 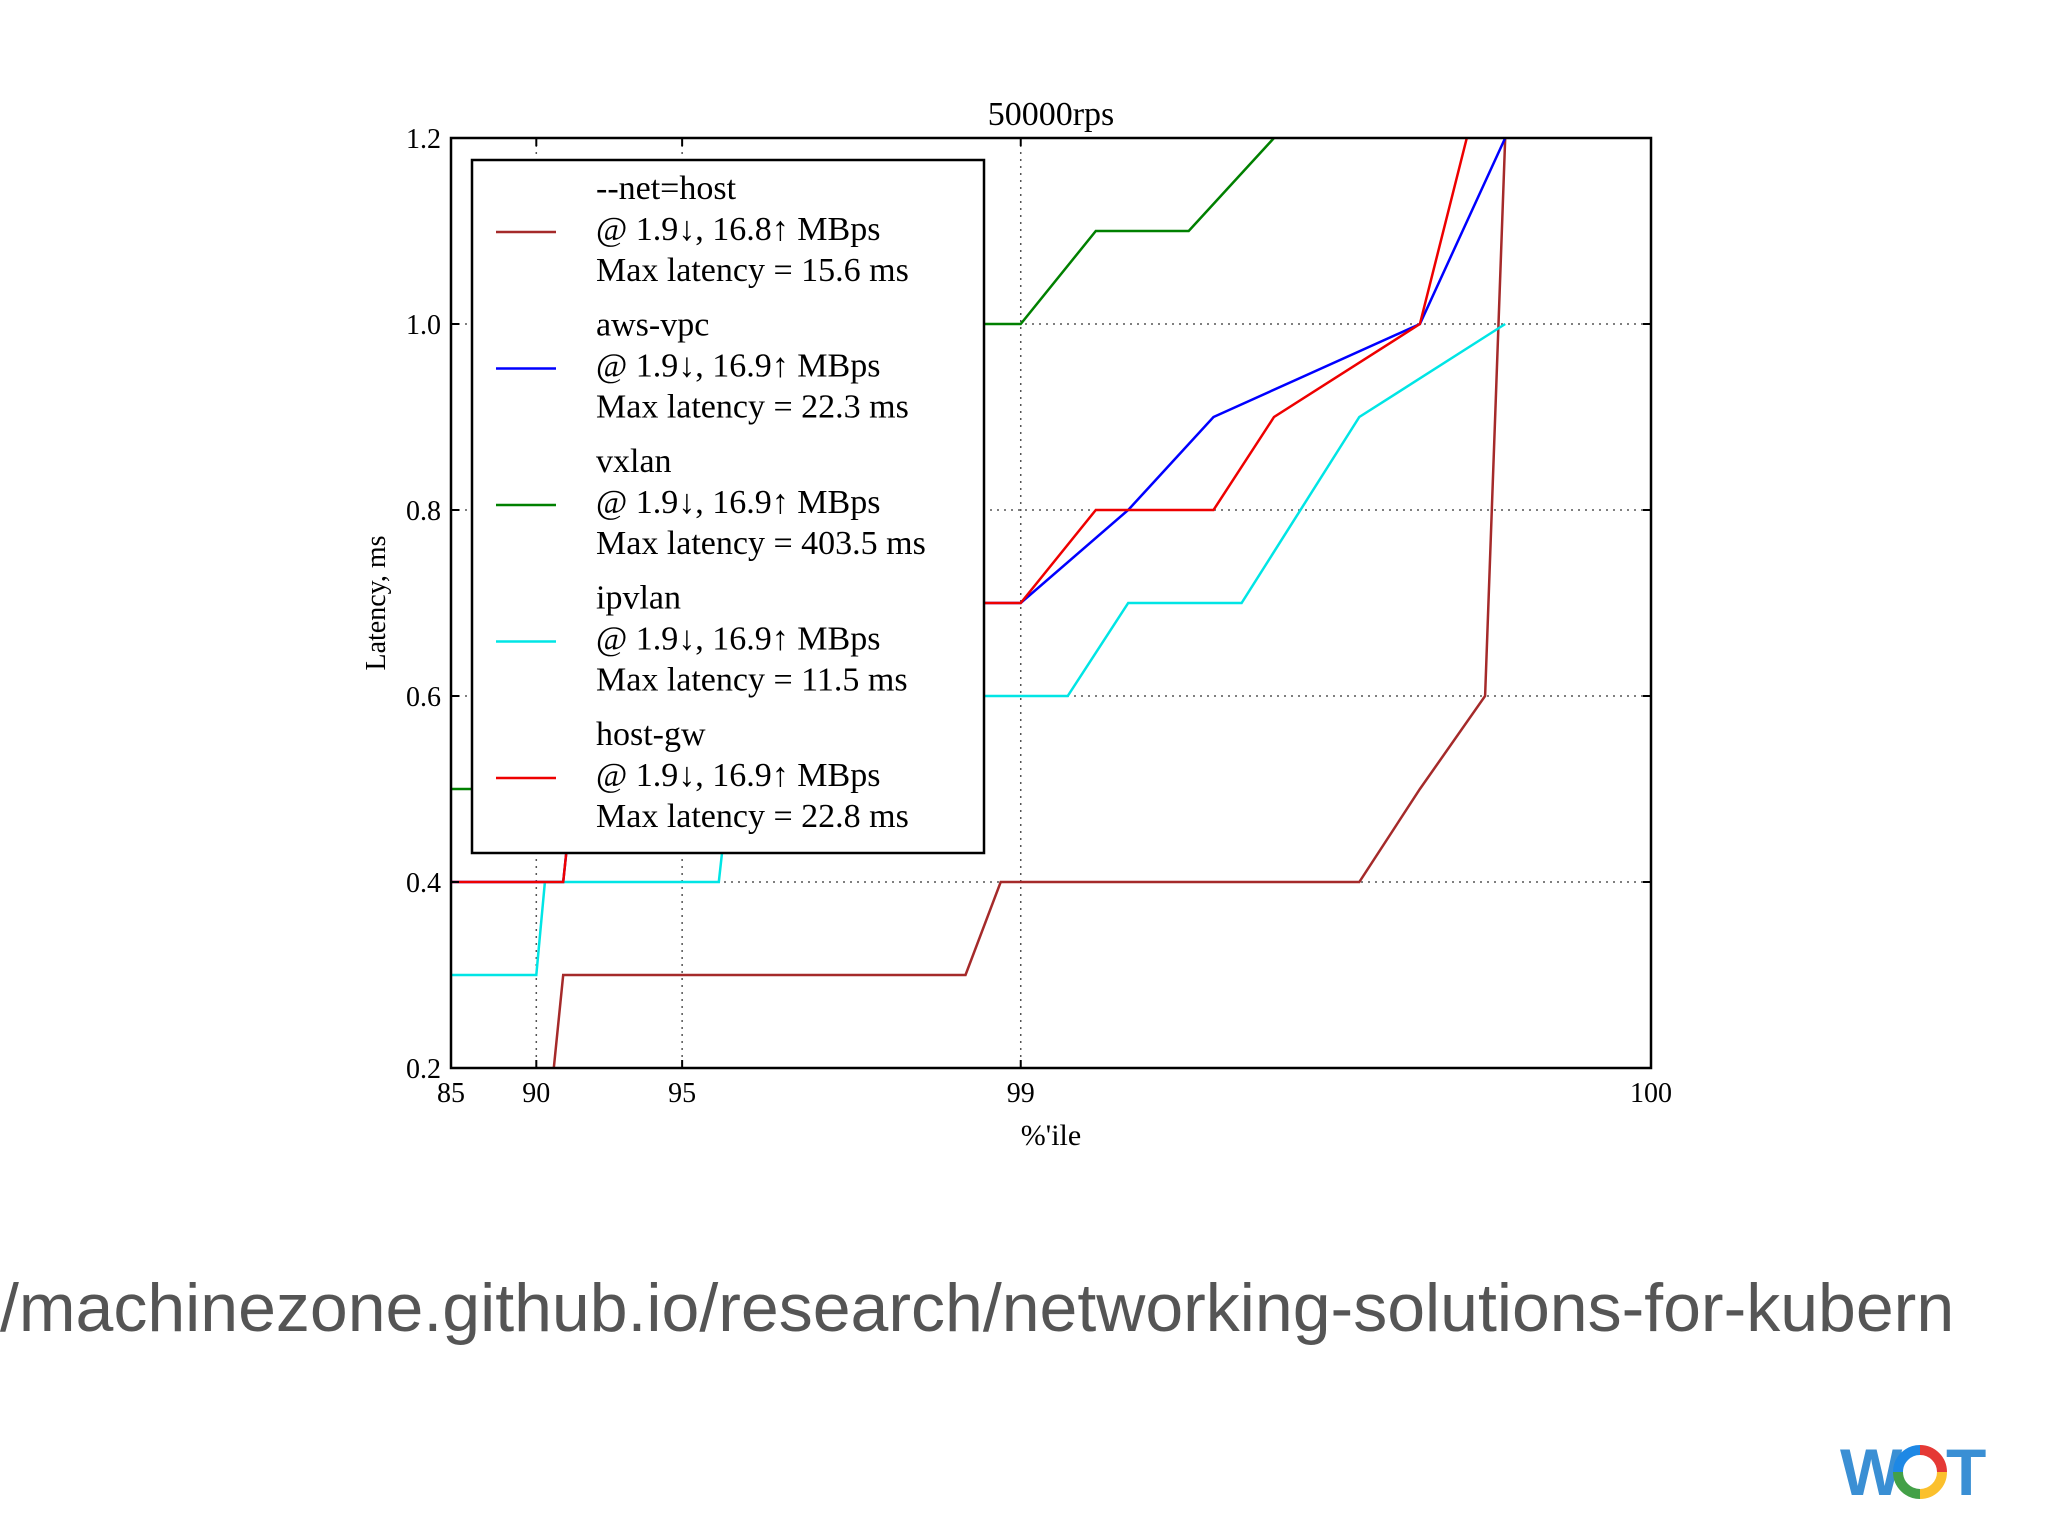 I want to click on chart-title: 50000rps, so click(x=1051, y=114).